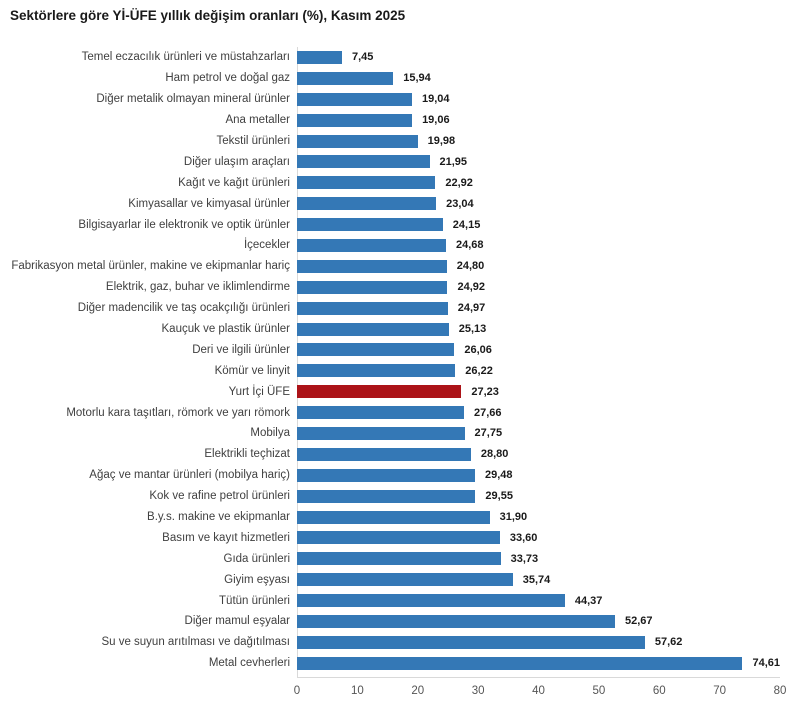 Image resolution: width=803 pixels, height=709 pixels. Describe the element at coordinates (470, 266) in the screenshot. I see `value-label: 24,80` at that location.